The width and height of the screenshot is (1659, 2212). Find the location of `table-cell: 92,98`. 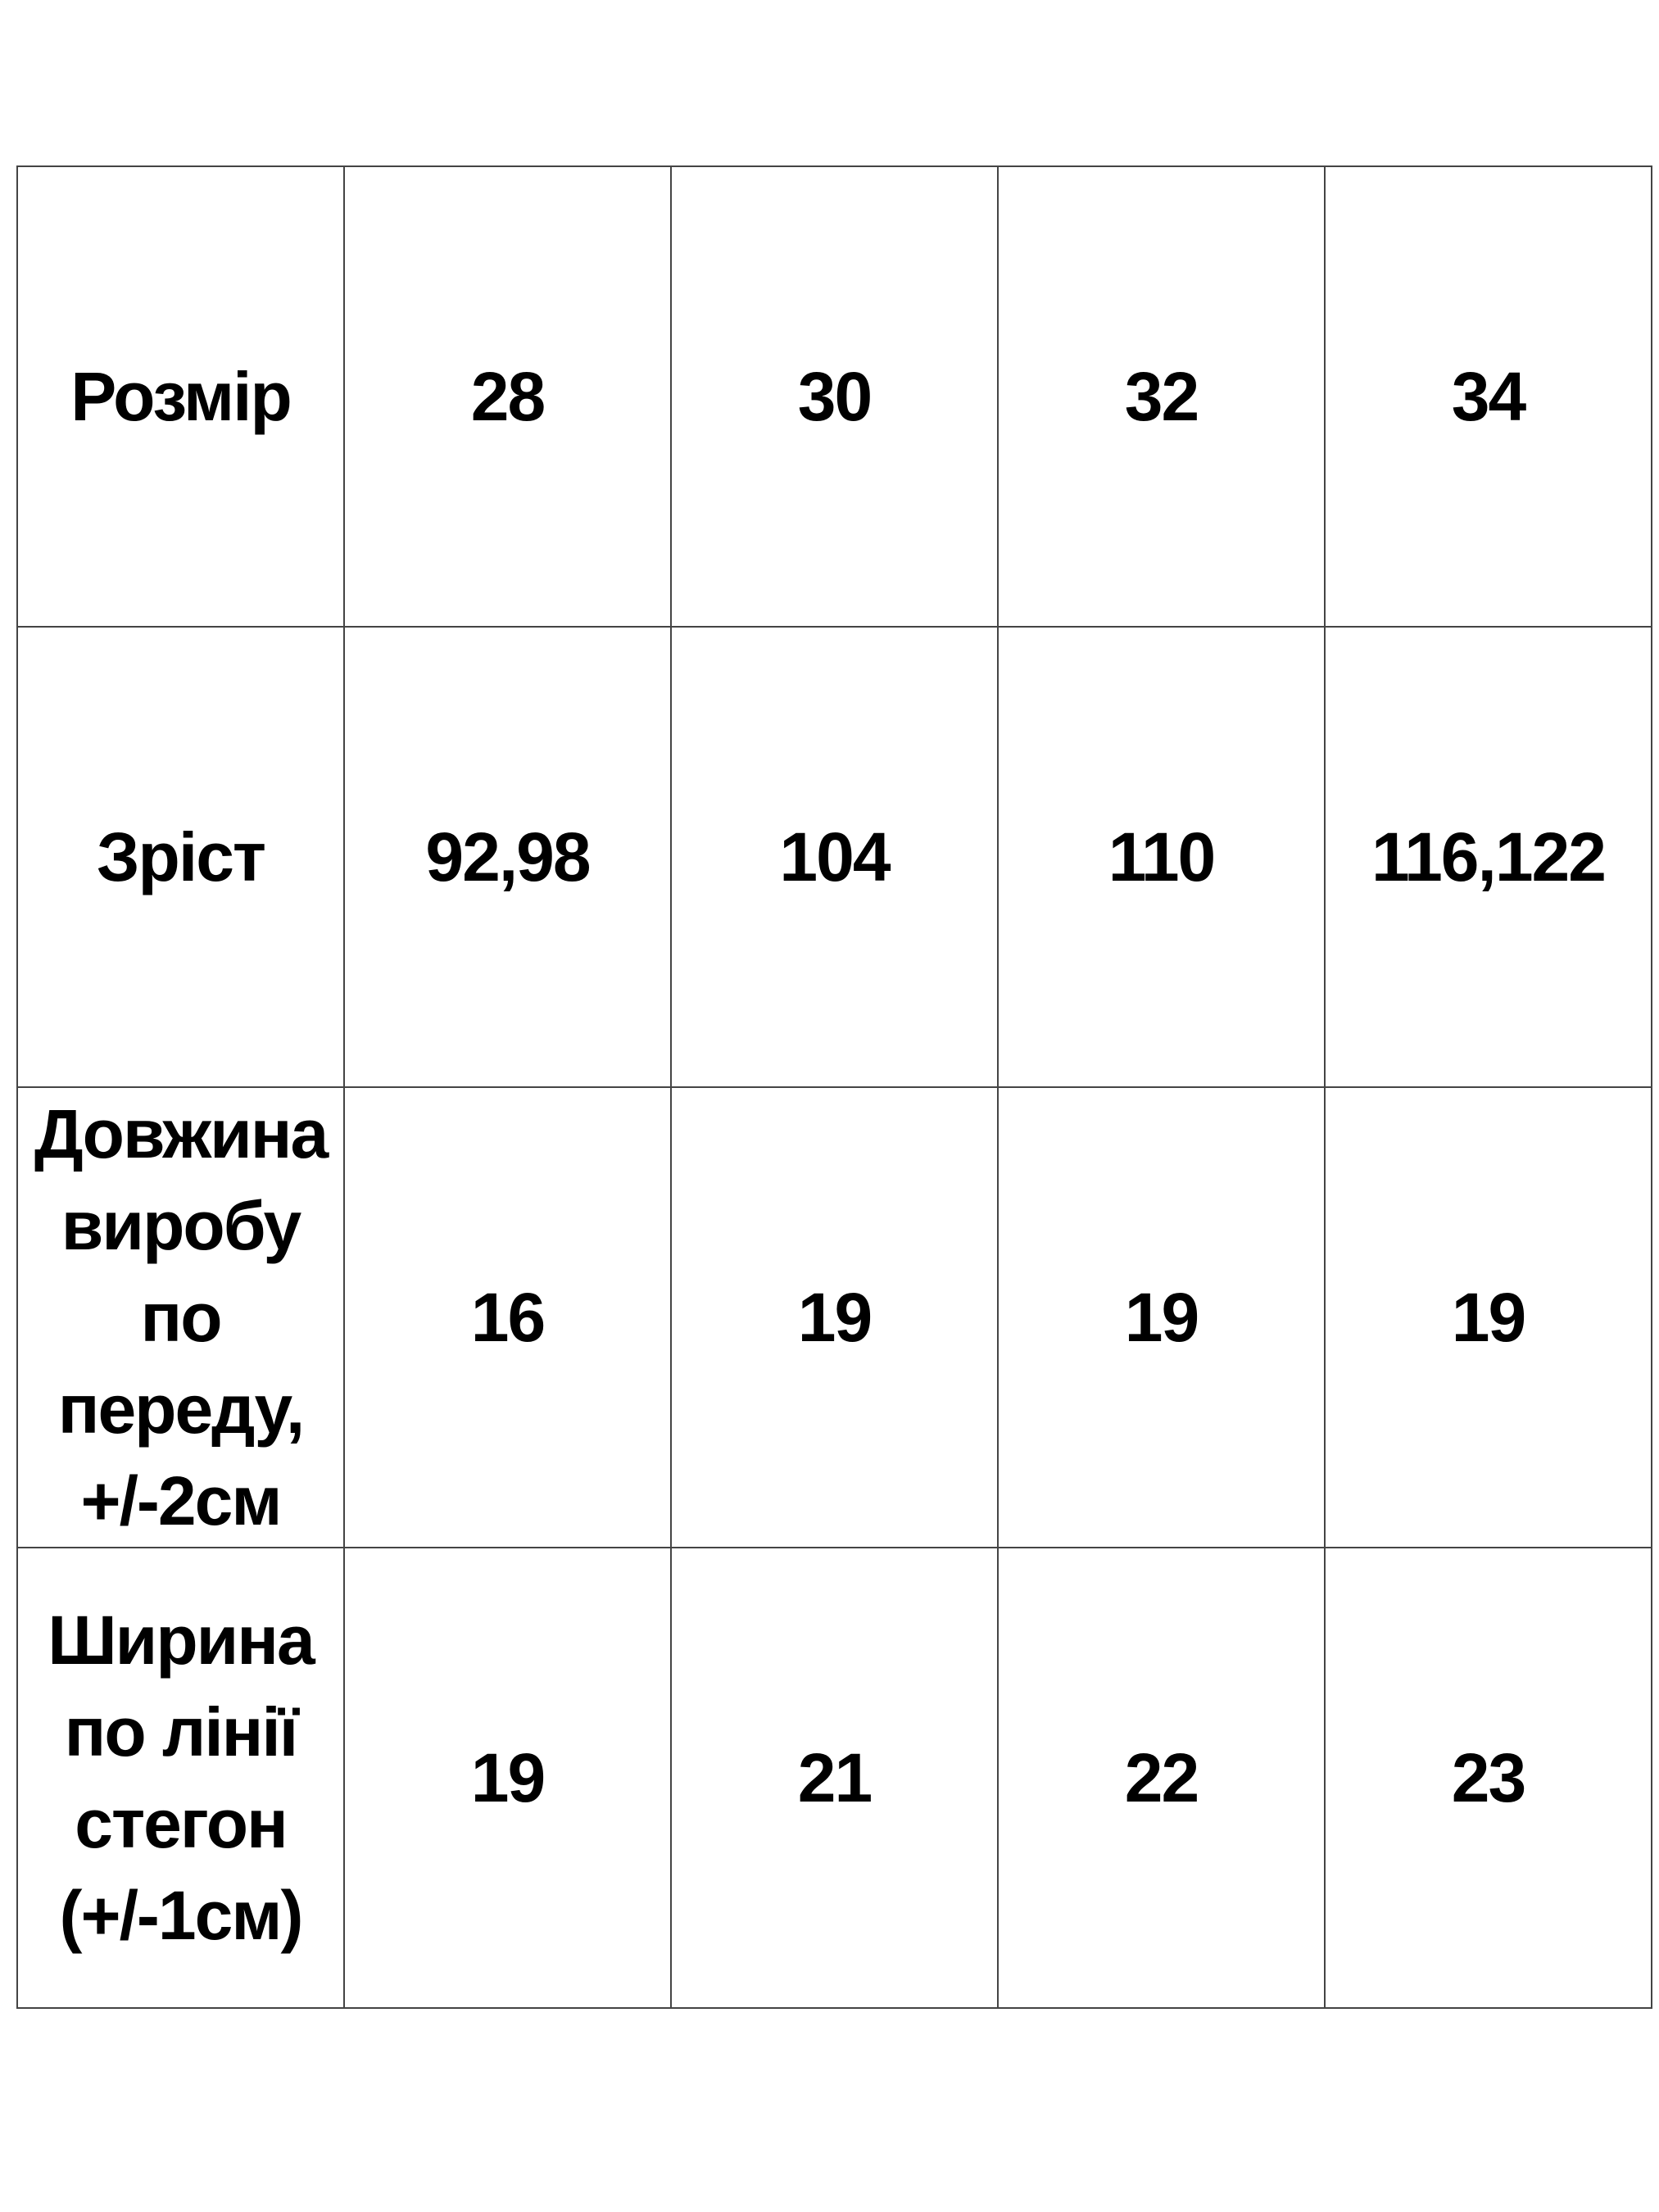

table-cell: 92,98 is located at coordinates (507, 857).